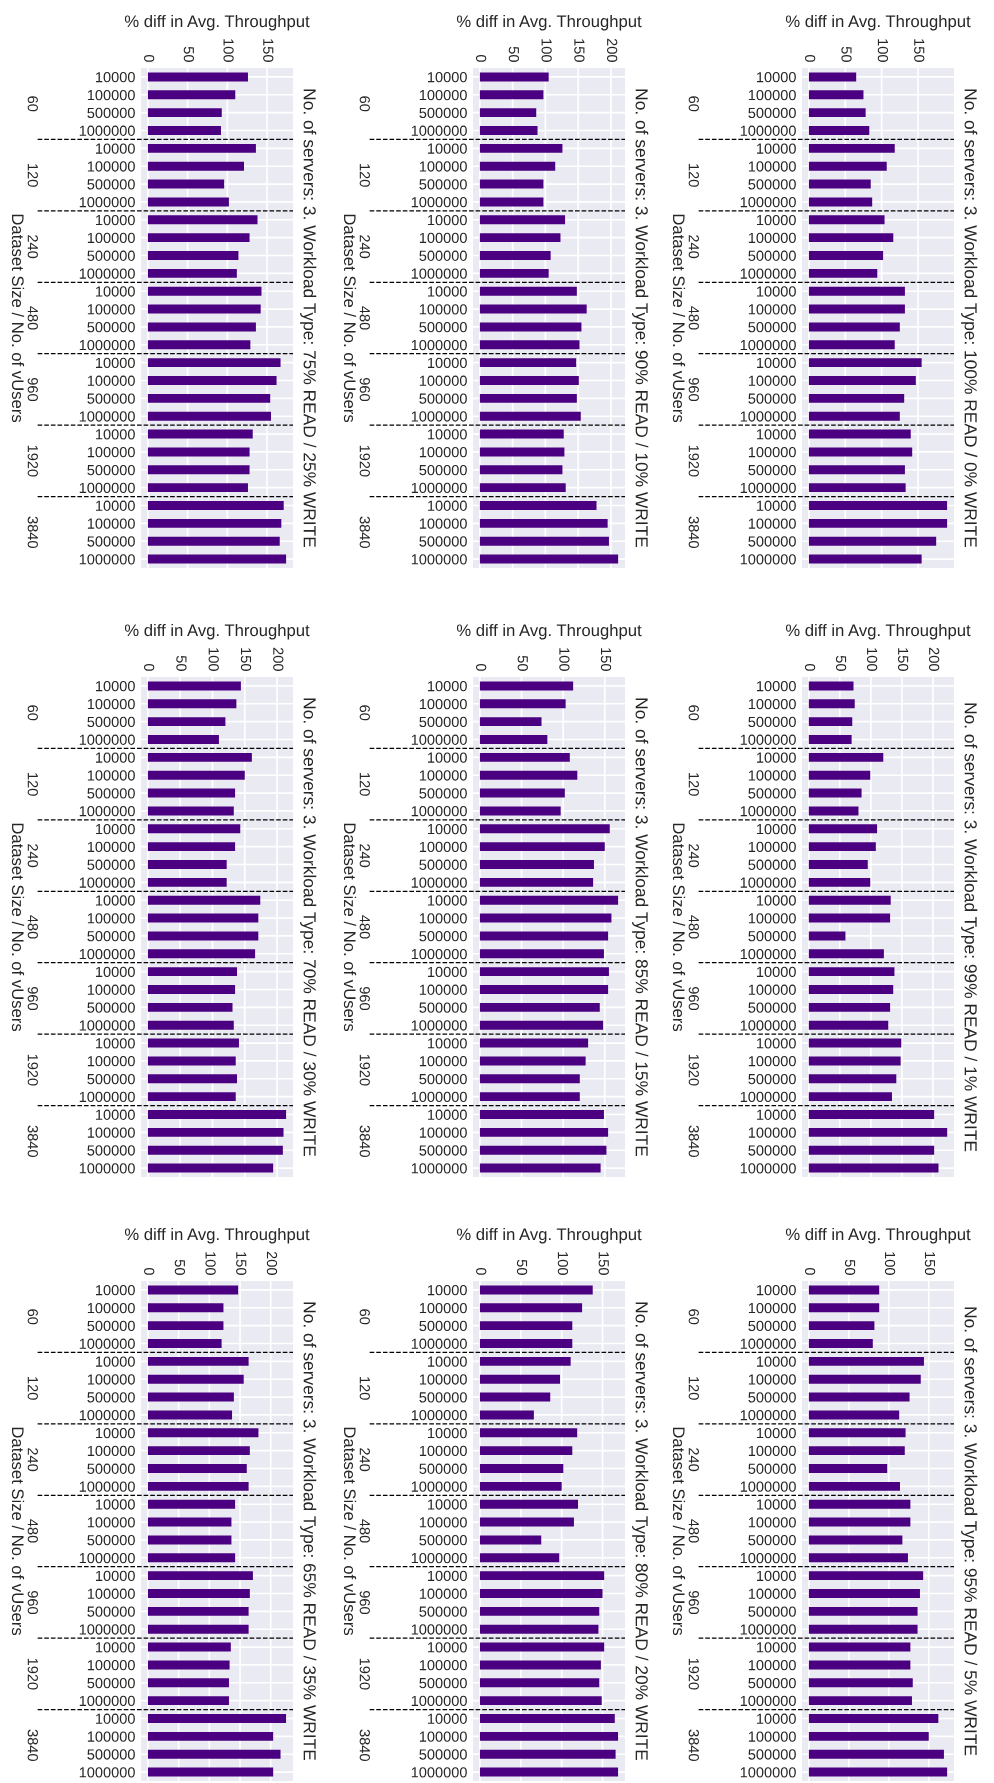 This screenshot has height=1783, width=994. What do you see at coordinates (180, 1267) in the screenshot?
I see `x-tick-label: 50` at bounding box center [180, 1267].